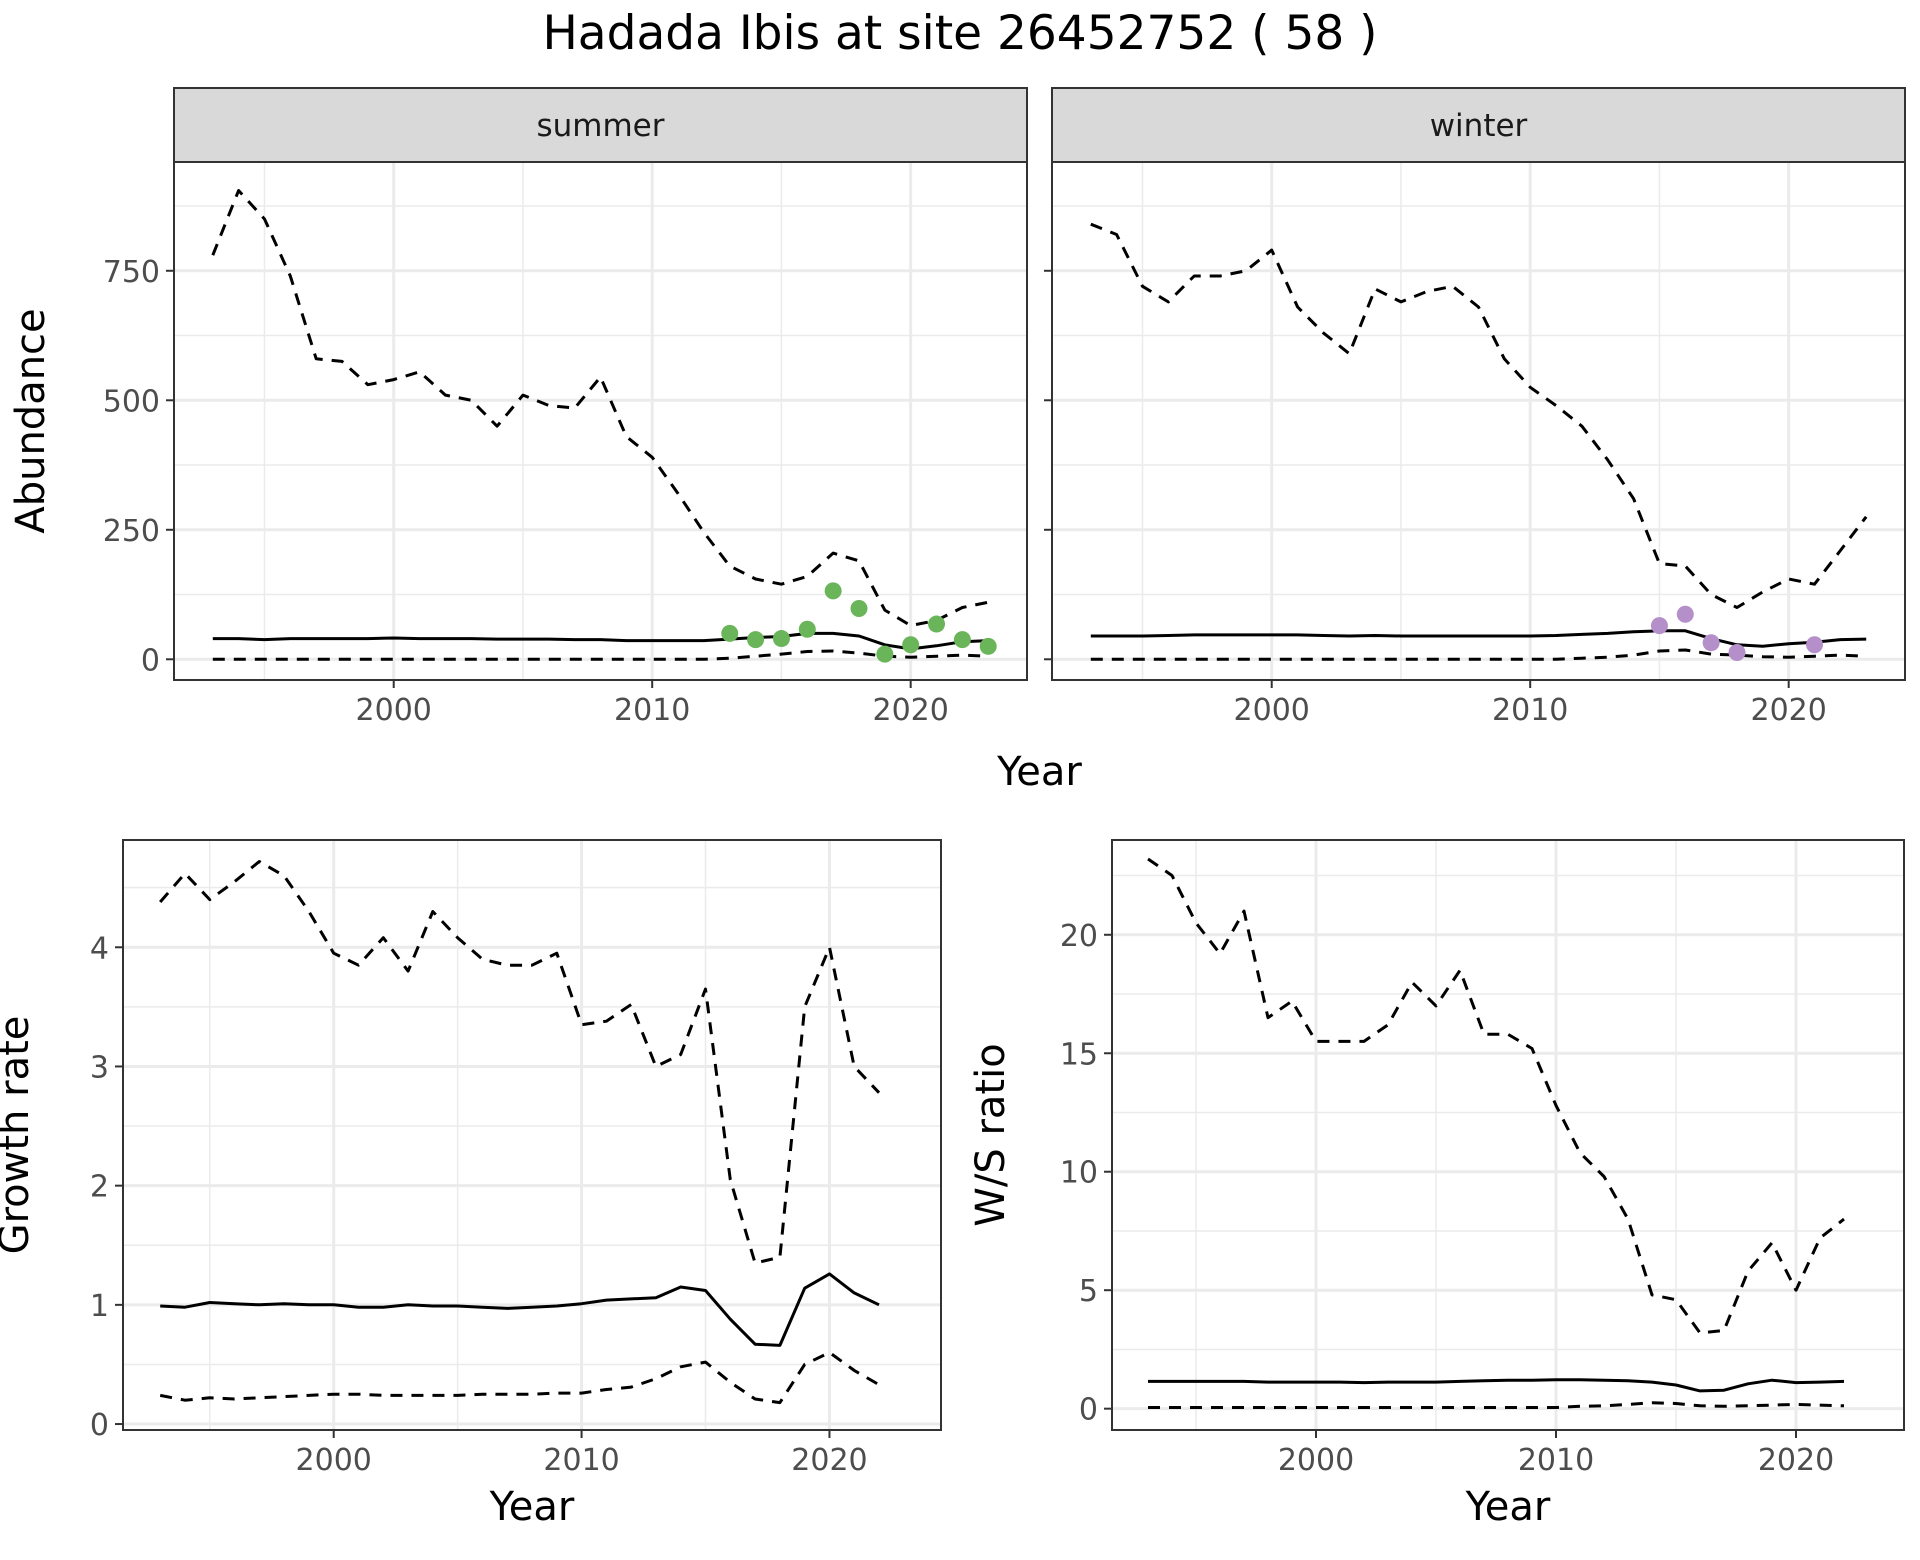  What do you see at coordinates (991, 1134) in the screenshot?
I see `y-axis-title: W/S ratio` at bounding box center [991, 1134].